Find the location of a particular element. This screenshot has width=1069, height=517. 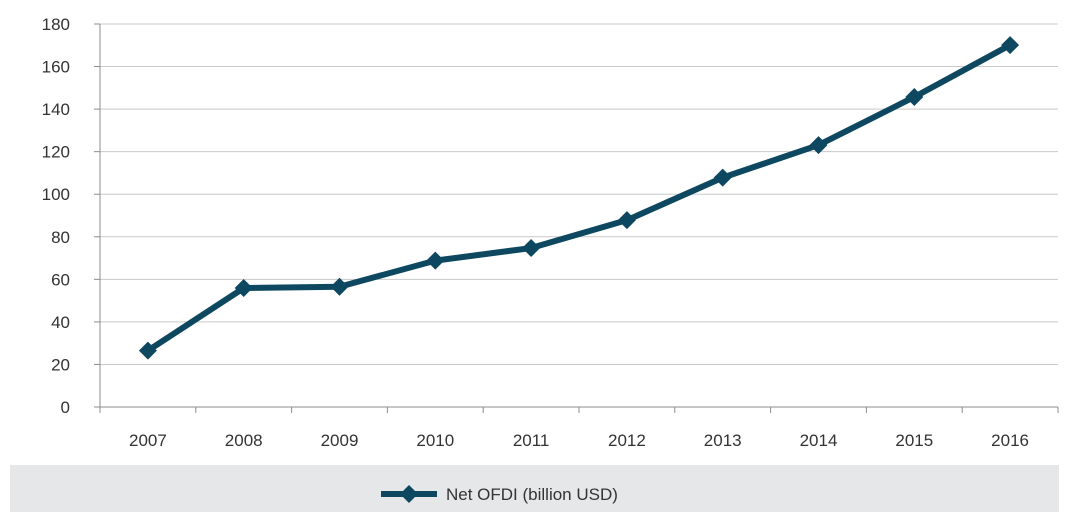

legend-background is located at coordinates (534, 488).